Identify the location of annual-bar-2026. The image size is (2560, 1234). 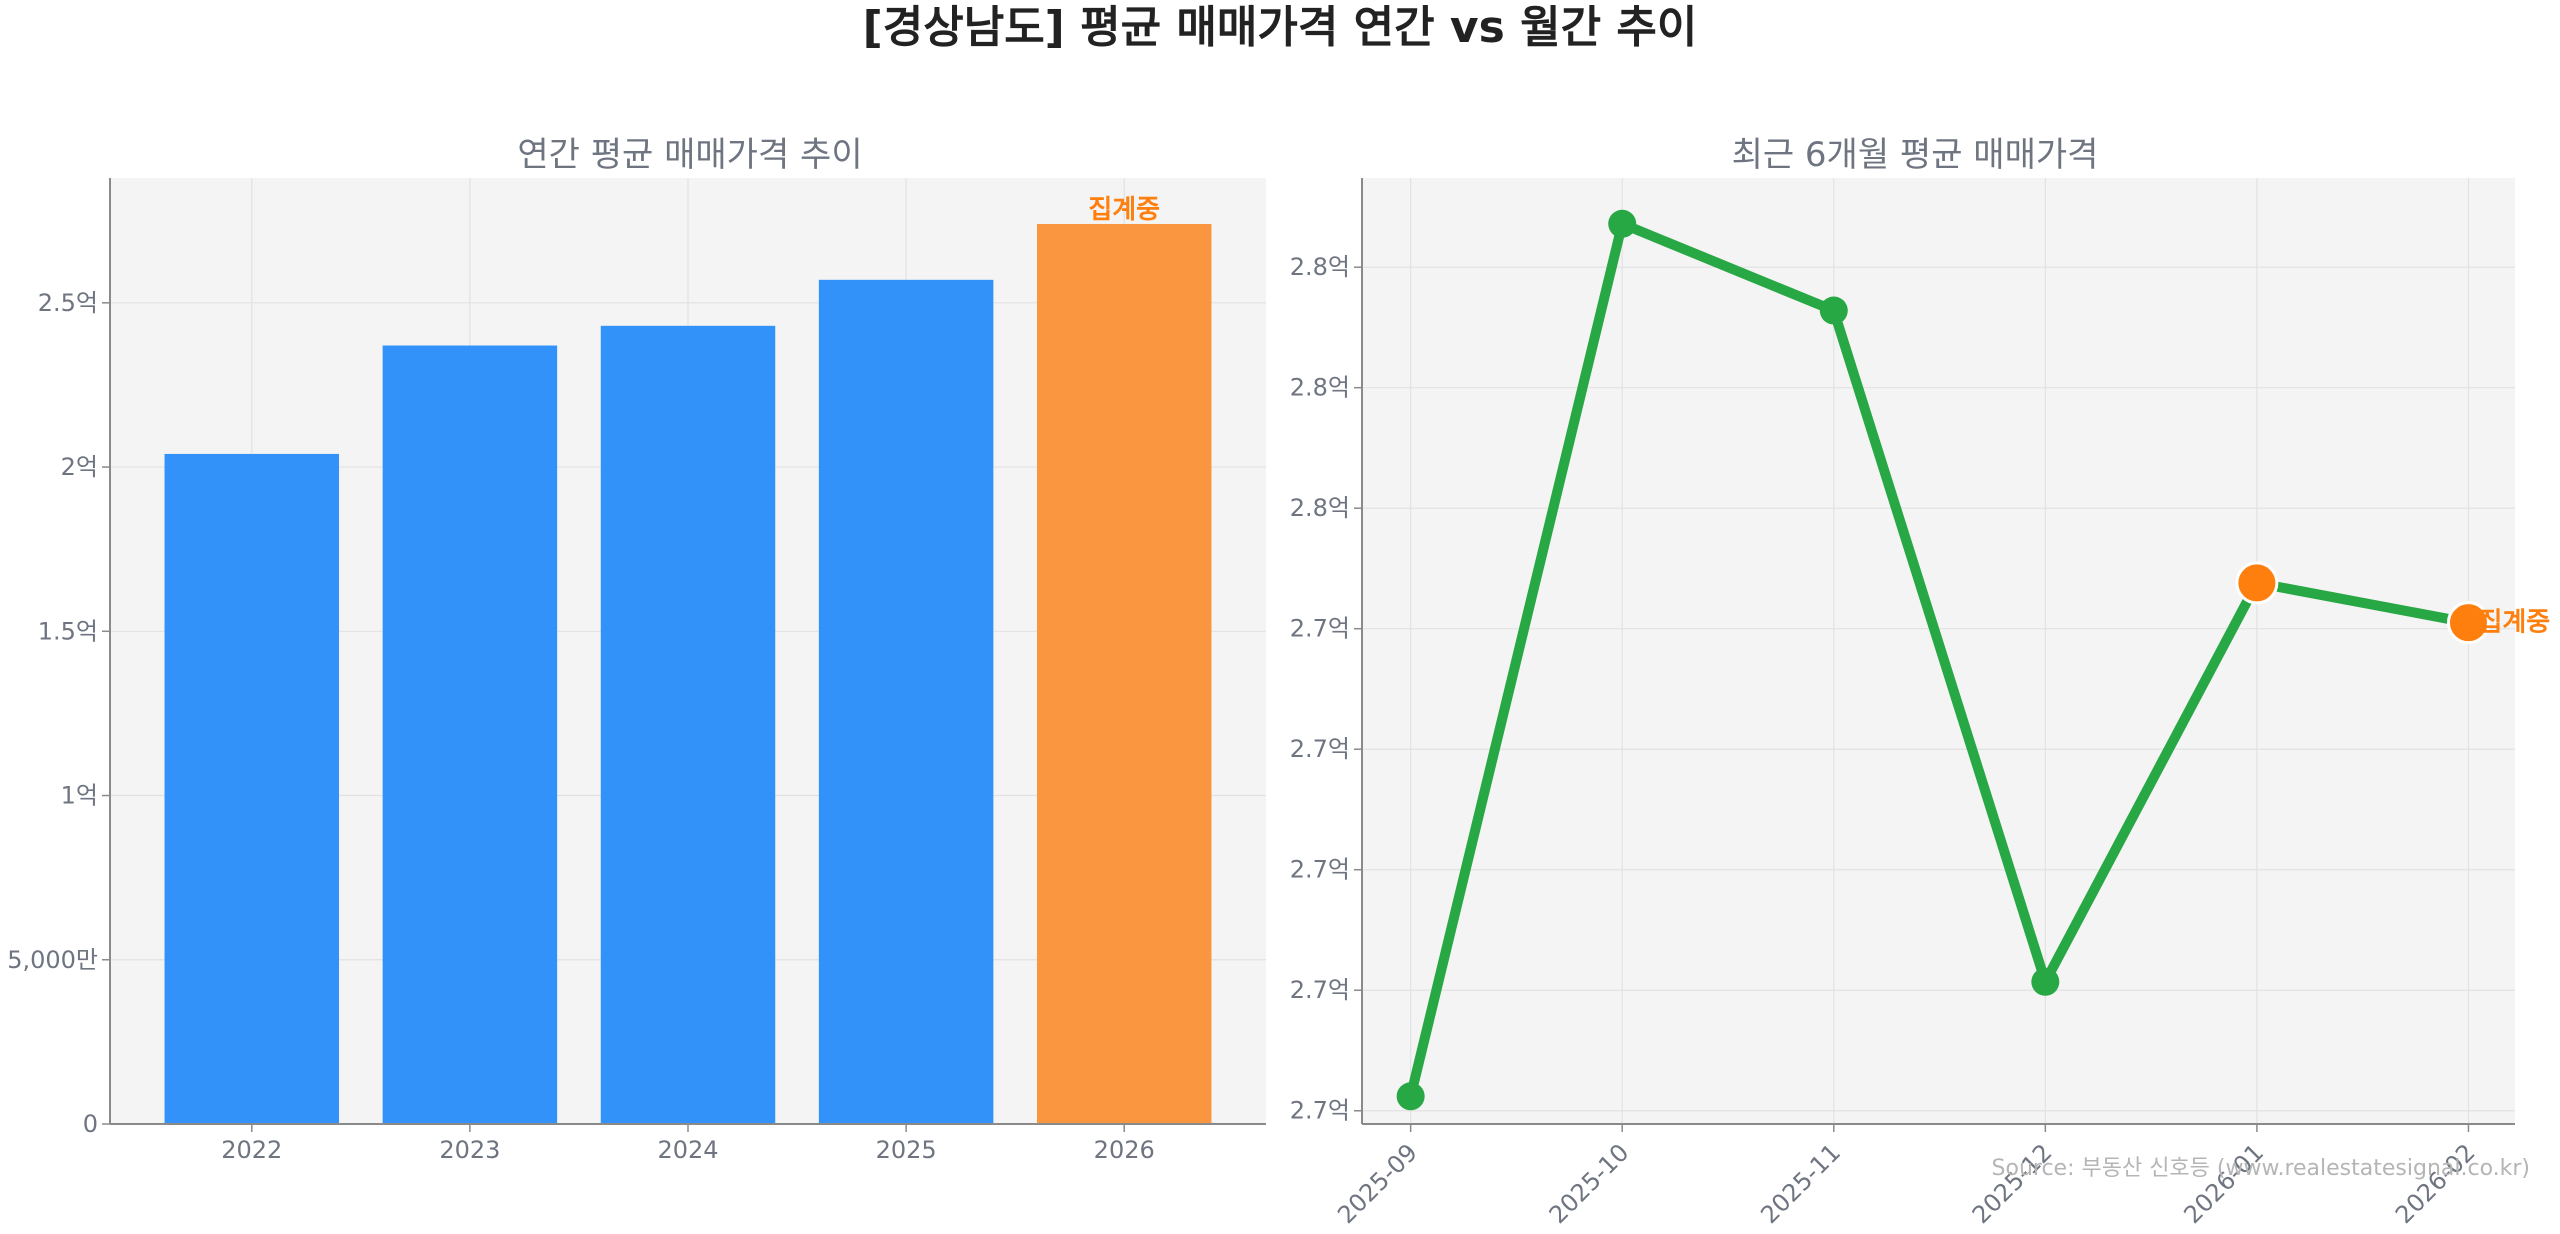
(1124, 674).